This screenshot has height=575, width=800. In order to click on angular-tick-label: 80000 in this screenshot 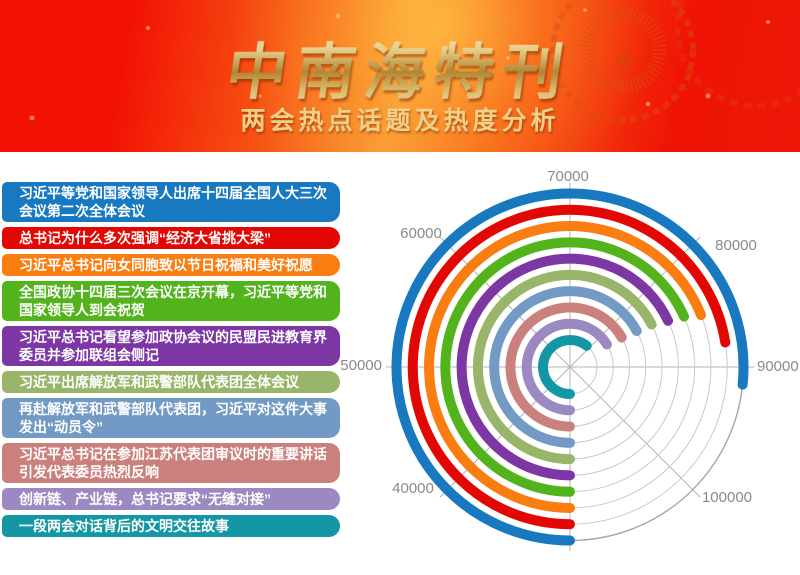, I will do `click(736, 245)`.